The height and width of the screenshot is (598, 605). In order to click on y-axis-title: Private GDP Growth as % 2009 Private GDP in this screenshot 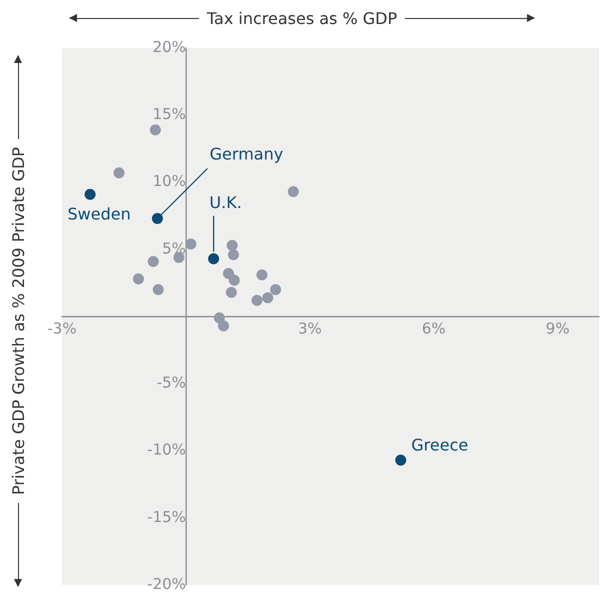, I will do `click(18, 321)`.